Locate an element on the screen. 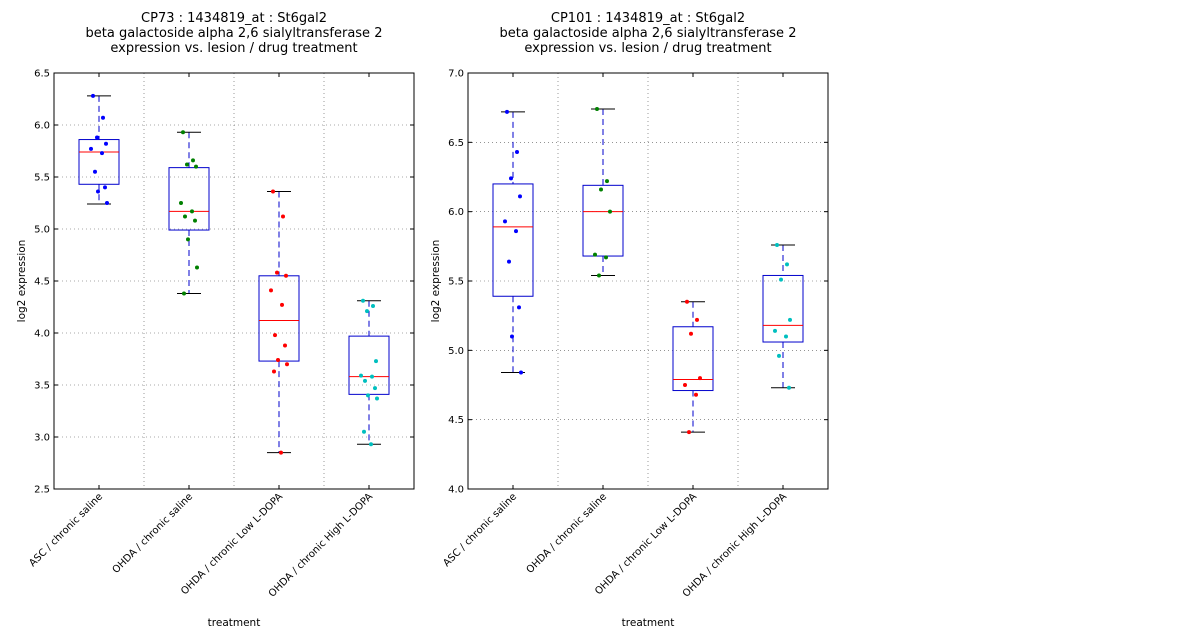  x-axis-label: treatment is located at coordinates (234, 623).